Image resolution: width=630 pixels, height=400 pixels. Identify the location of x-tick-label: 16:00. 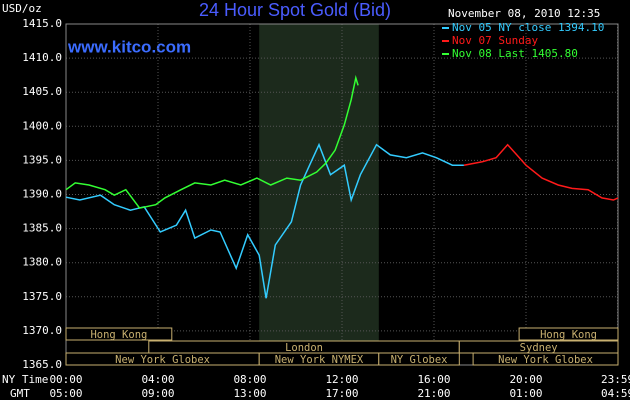
(433, 379).